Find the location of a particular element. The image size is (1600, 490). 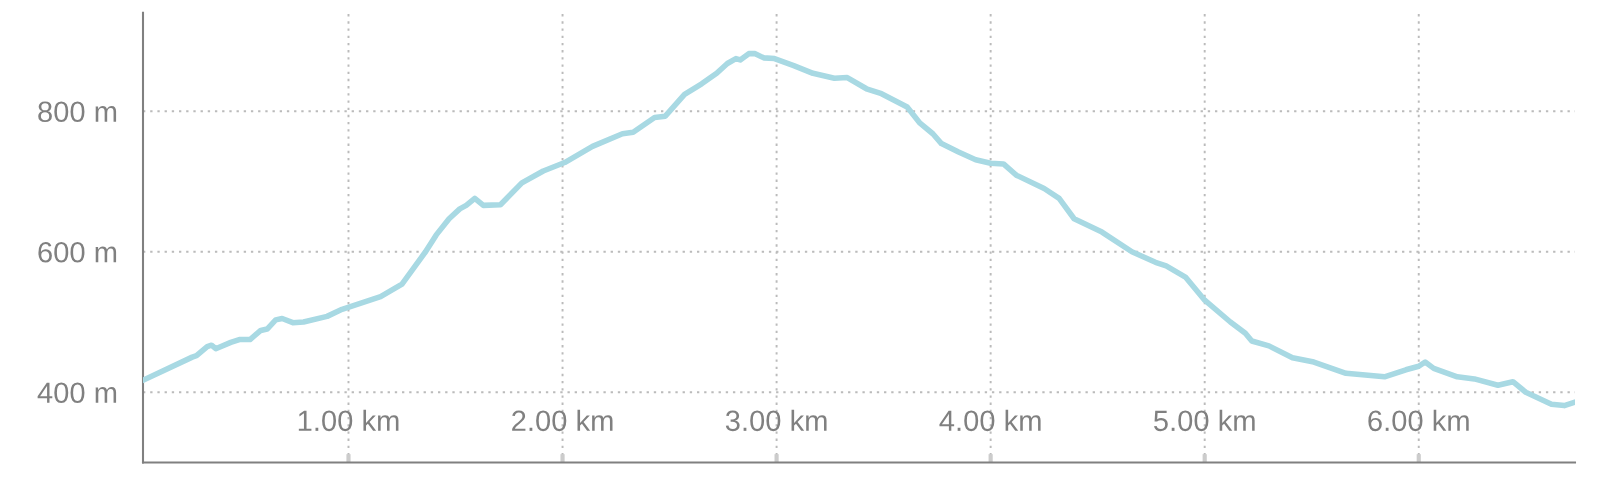

x-tick-label: 2.00 km is located at coordinates (562, 420).